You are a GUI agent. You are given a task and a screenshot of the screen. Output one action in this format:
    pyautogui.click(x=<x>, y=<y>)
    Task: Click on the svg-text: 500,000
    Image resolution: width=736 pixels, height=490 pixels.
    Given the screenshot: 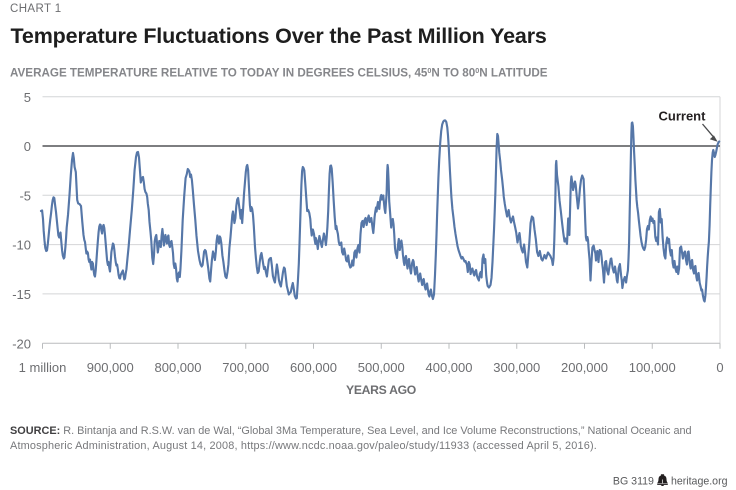 What is the action you would take?
    pyautogui.click(x=381, y=367)
    